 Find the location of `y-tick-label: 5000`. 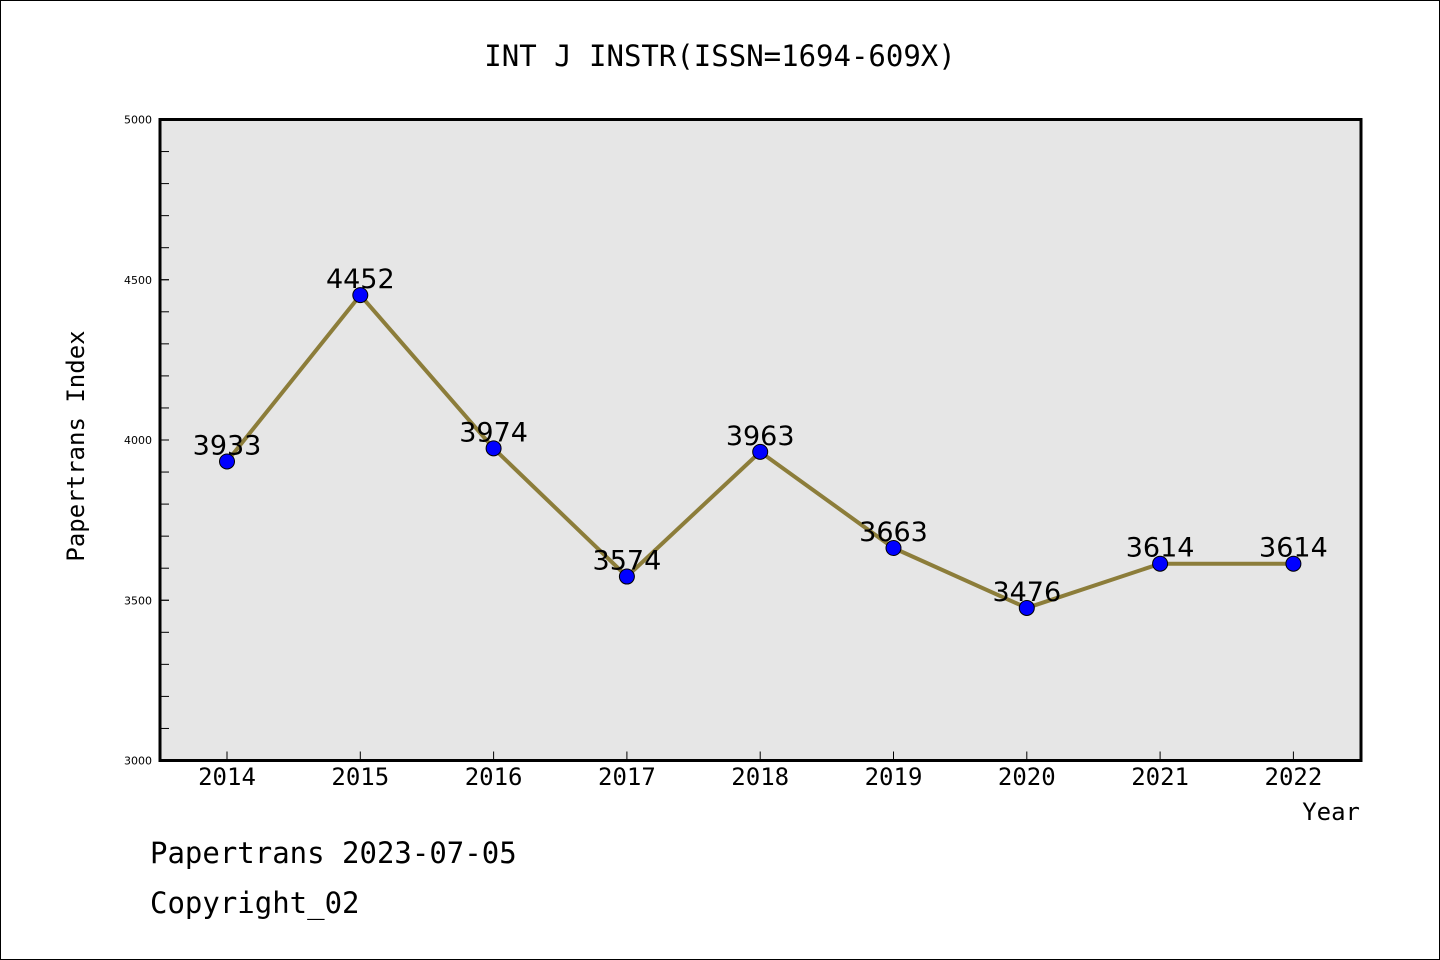

y-tick-label: 5000 is located at coordinates (138, 120).